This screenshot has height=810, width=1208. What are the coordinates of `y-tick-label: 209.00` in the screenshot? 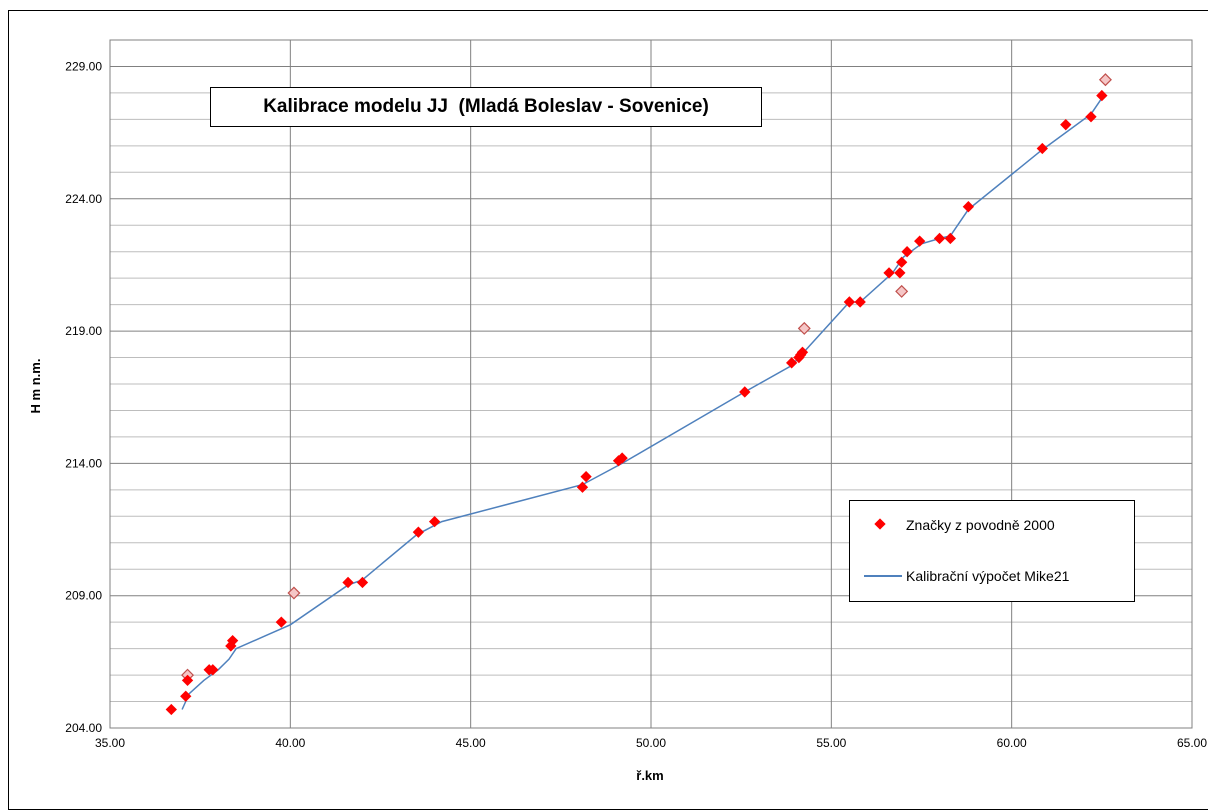 It's located at (83, 596).